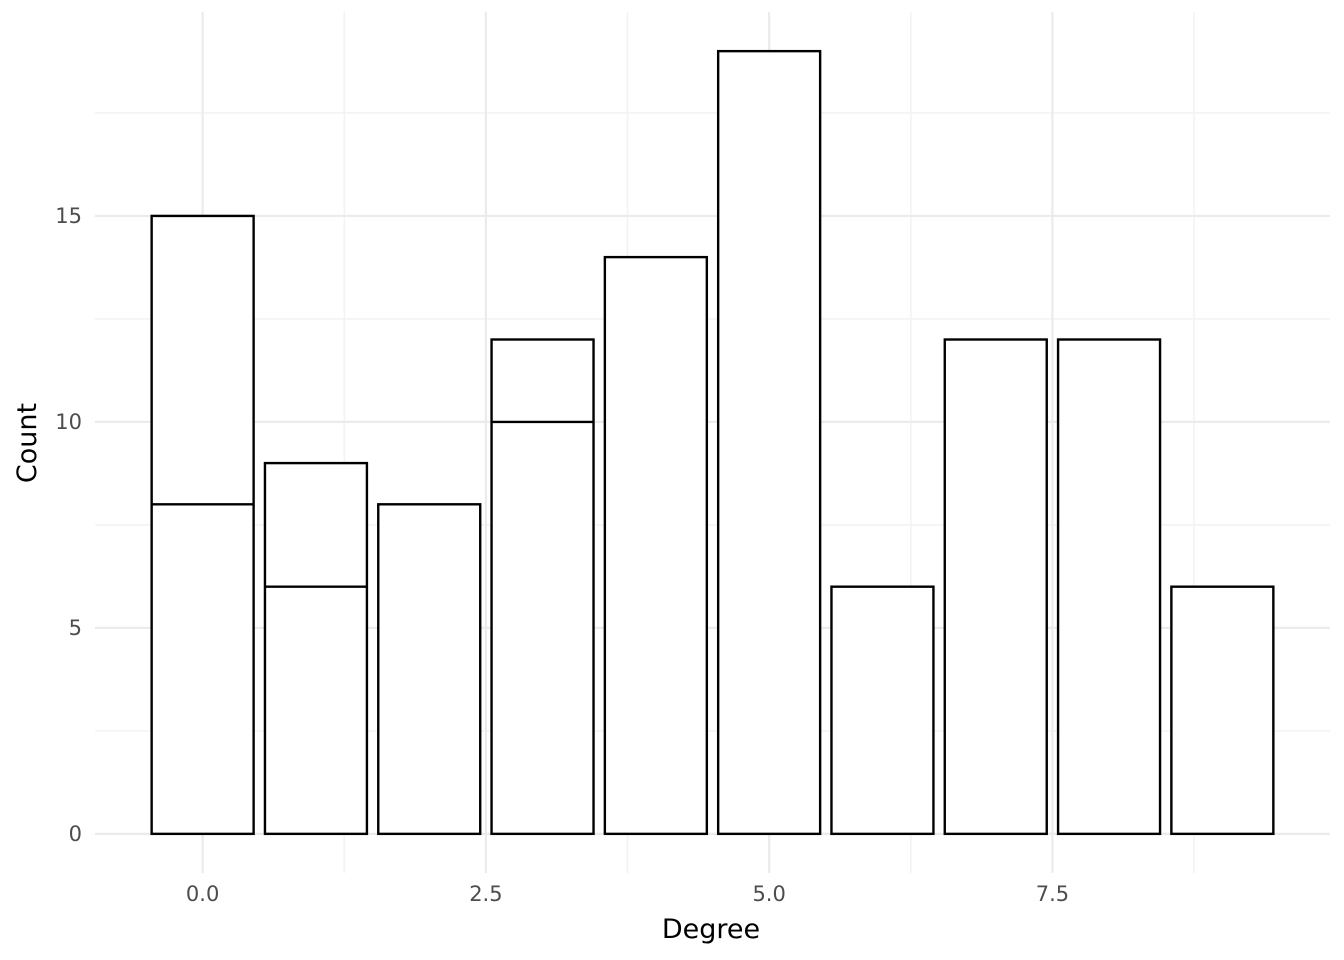 The height and width of the screenshot is (960, 1344). I want to click on x-tick-label: 0.0, so click(202, 894).